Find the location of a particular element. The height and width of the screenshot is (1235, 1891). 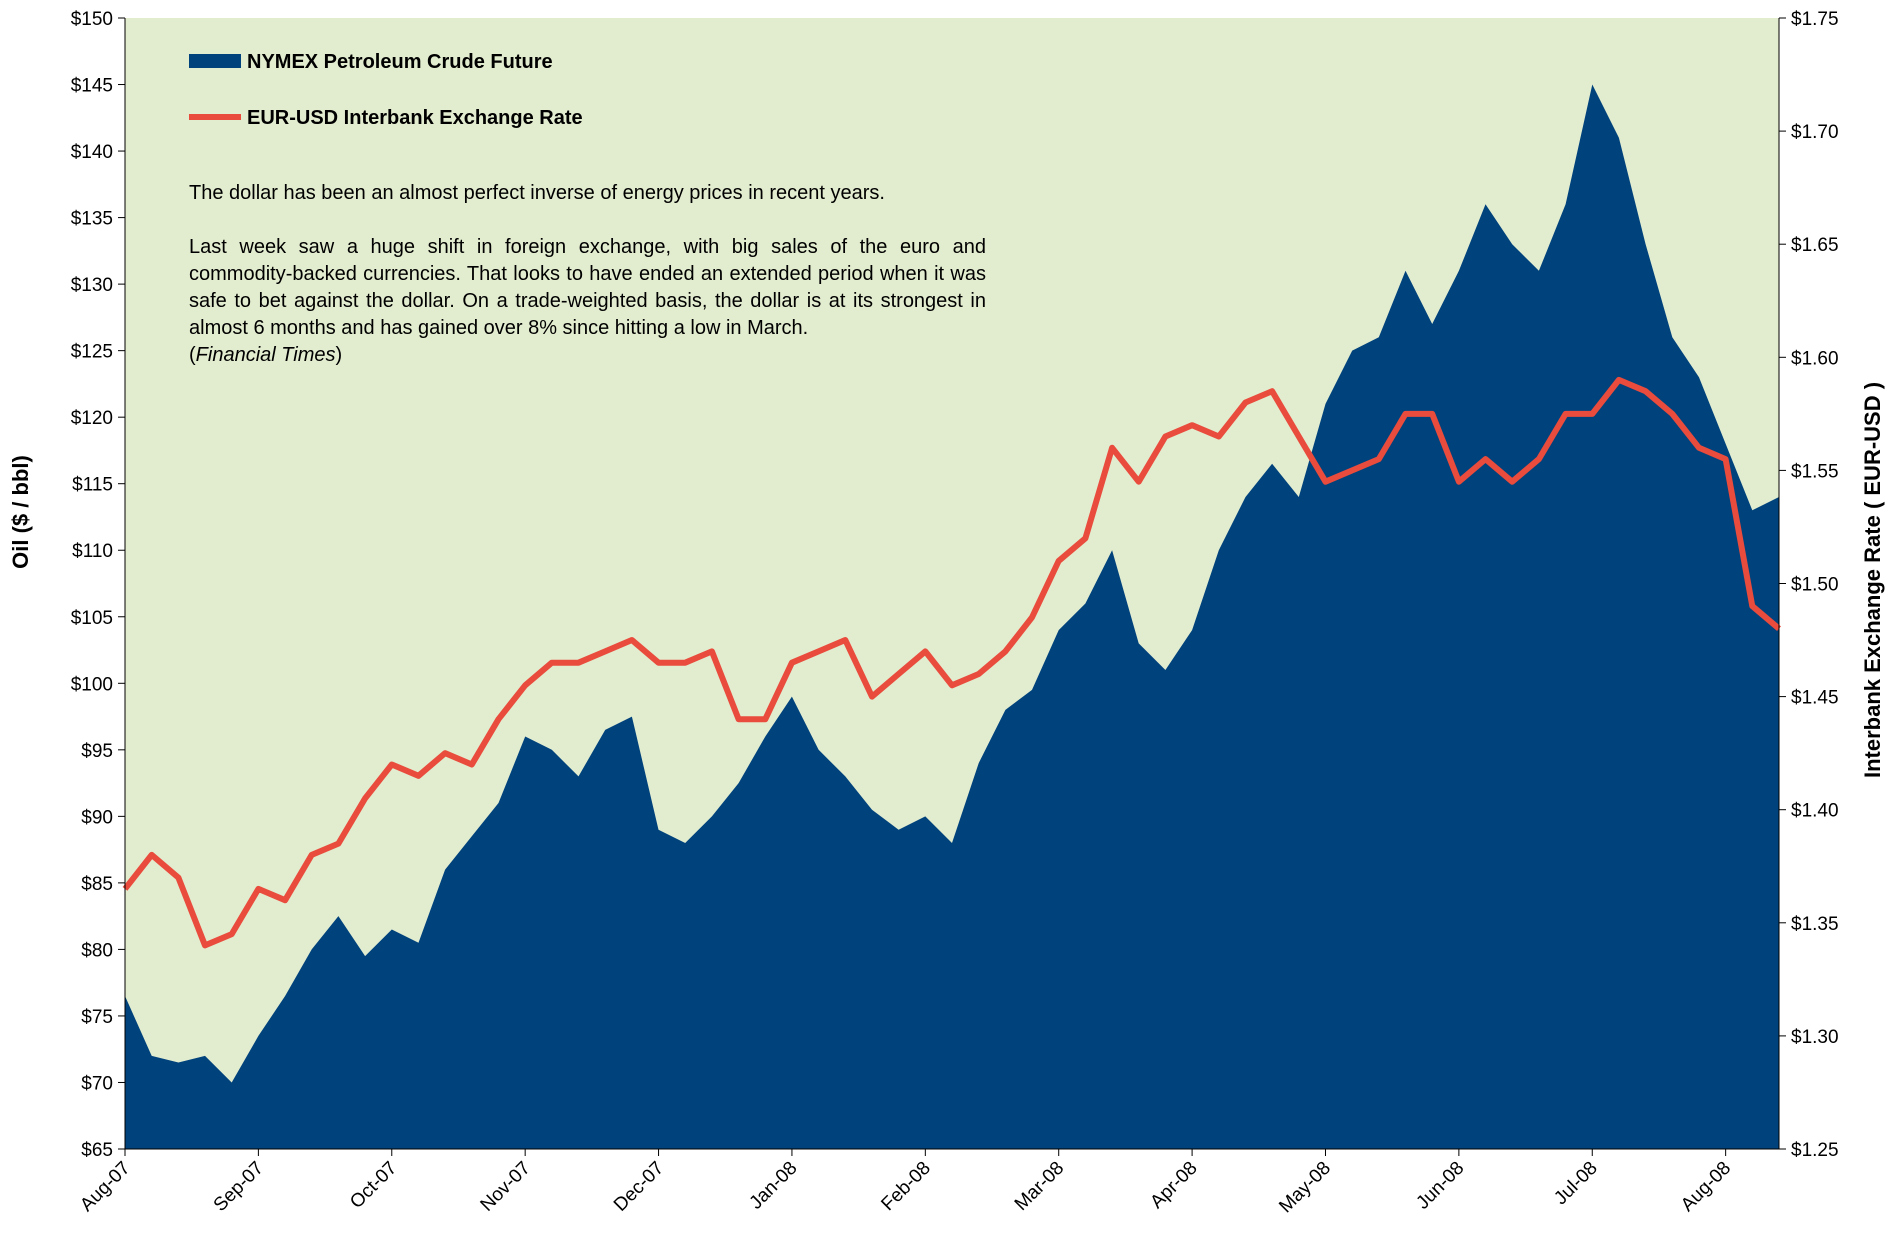

x-tick-label: Mar-08 is located at coordinates (1039, 1186).